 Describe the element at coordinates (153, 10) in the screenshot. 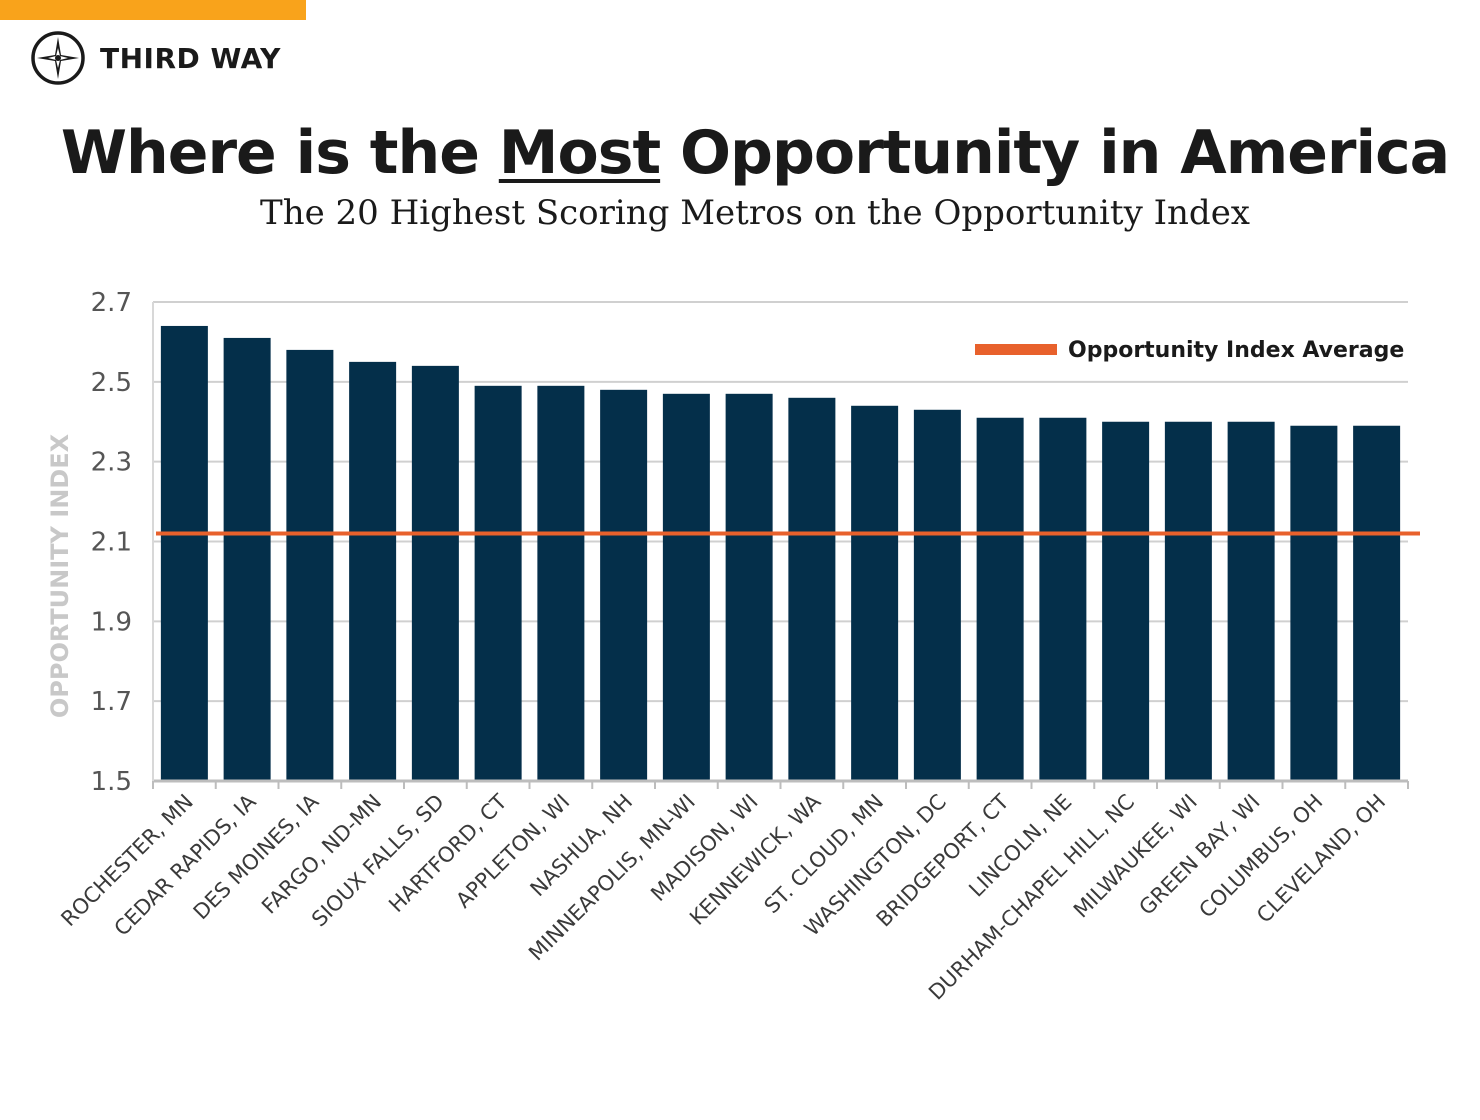

I see `brand-accent-bar` at that location.